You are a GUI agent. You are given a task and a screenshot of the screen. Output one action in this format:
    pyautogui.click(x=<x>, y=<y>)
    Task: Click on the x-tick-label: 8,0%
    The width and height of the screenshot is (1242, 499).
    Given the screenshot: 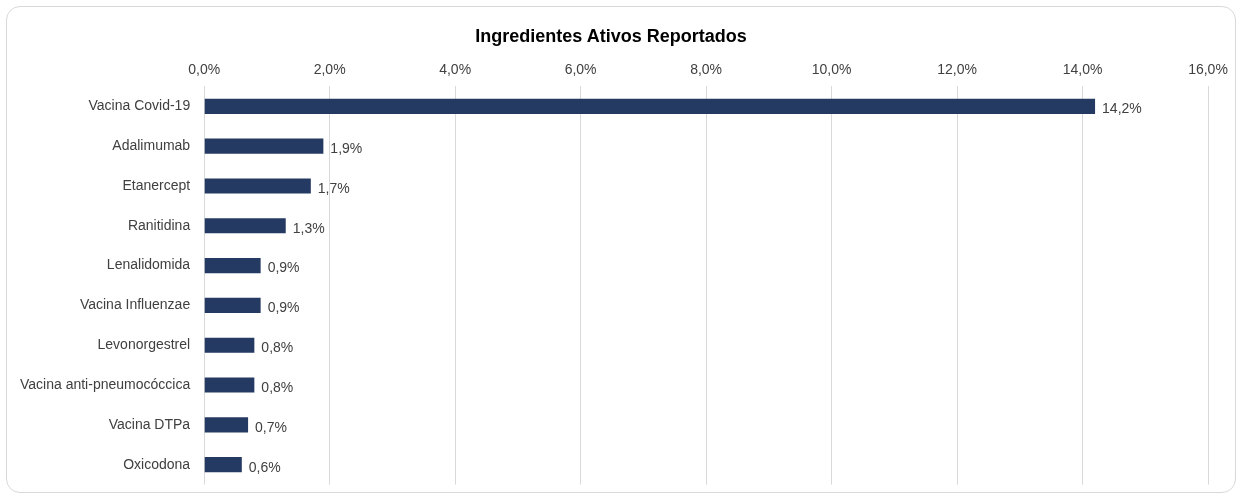 What is the action you would take?
    pyautogui.click(x=706, y=68)
    